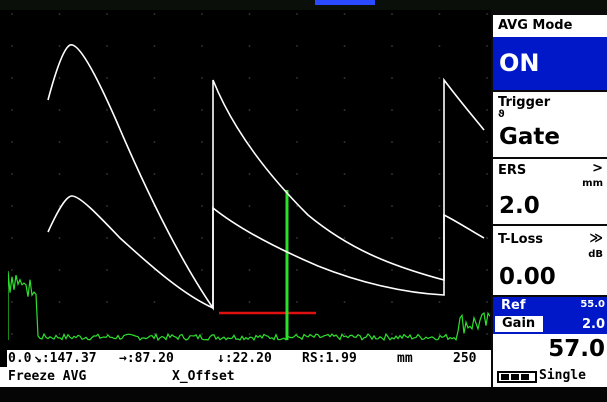 The width and height of the screenshot is (607, 402). I want to click on ref-header: Ref 55.0, so click(550, 305).